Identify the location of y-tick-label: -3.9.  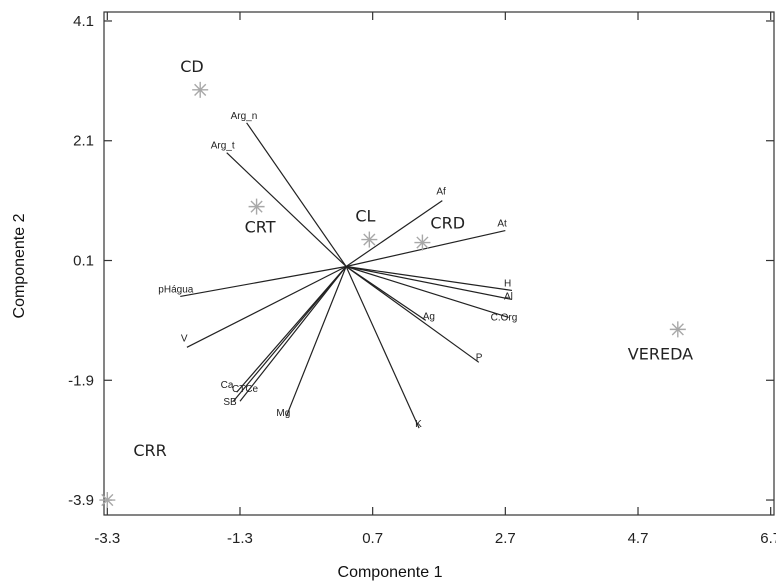
(81, 500).